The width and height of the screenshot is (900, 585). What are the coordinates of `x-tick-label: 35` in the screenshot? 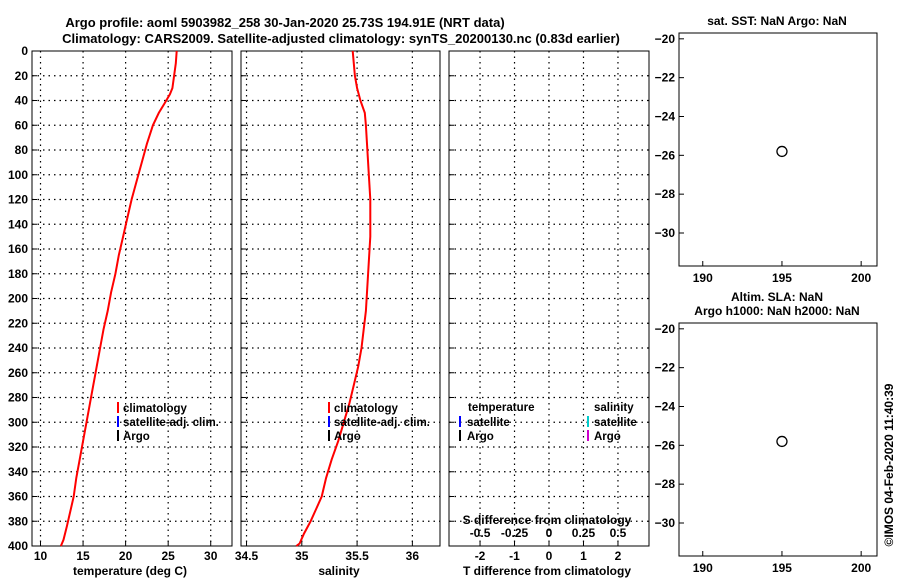 It's located at (302, 556).